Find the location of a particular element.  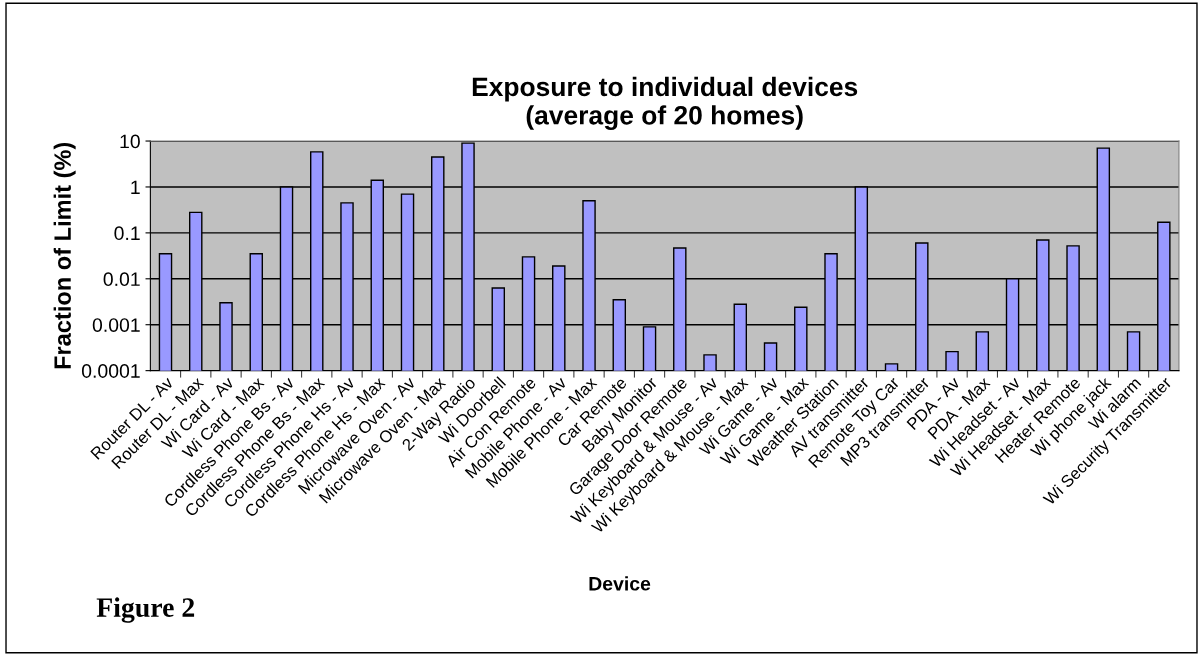

caption: Figure 2 is located at coordinates (145, 610).